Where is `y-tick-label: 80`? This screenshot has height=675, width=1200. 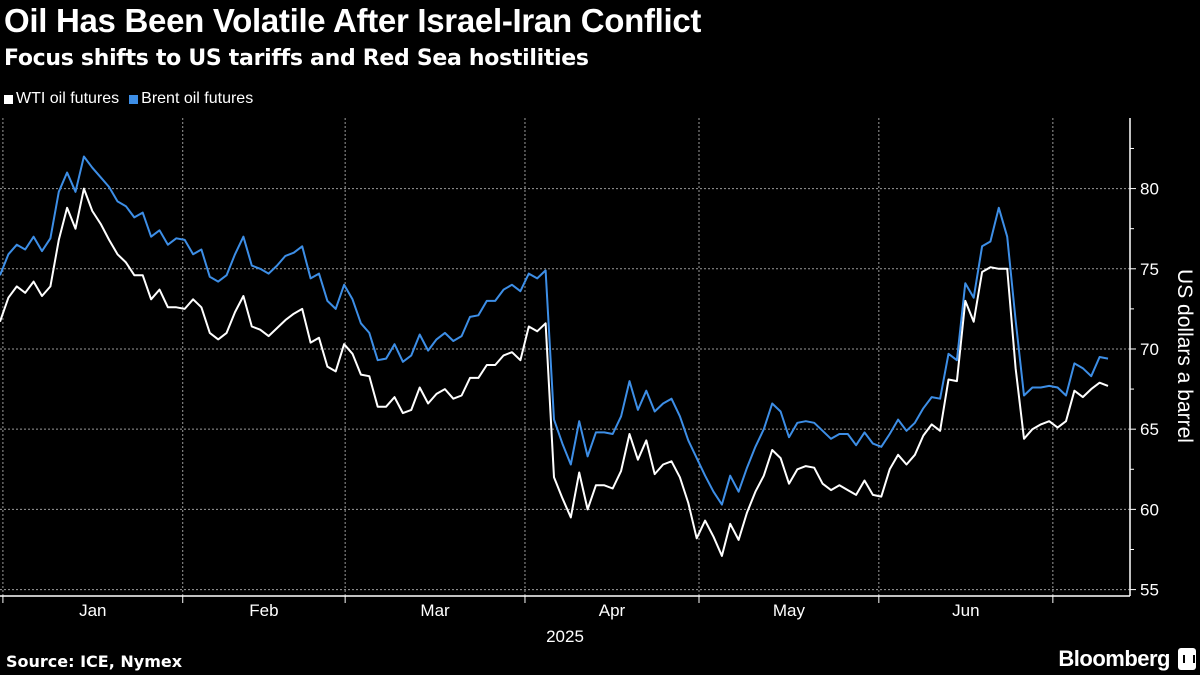
y-tick-label: 80 is located at coordinates (1149, 189).